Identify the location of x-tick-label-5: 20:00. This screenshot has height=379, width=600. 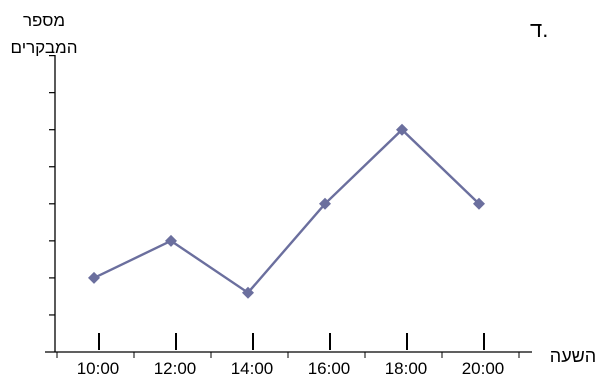
(483, 368).